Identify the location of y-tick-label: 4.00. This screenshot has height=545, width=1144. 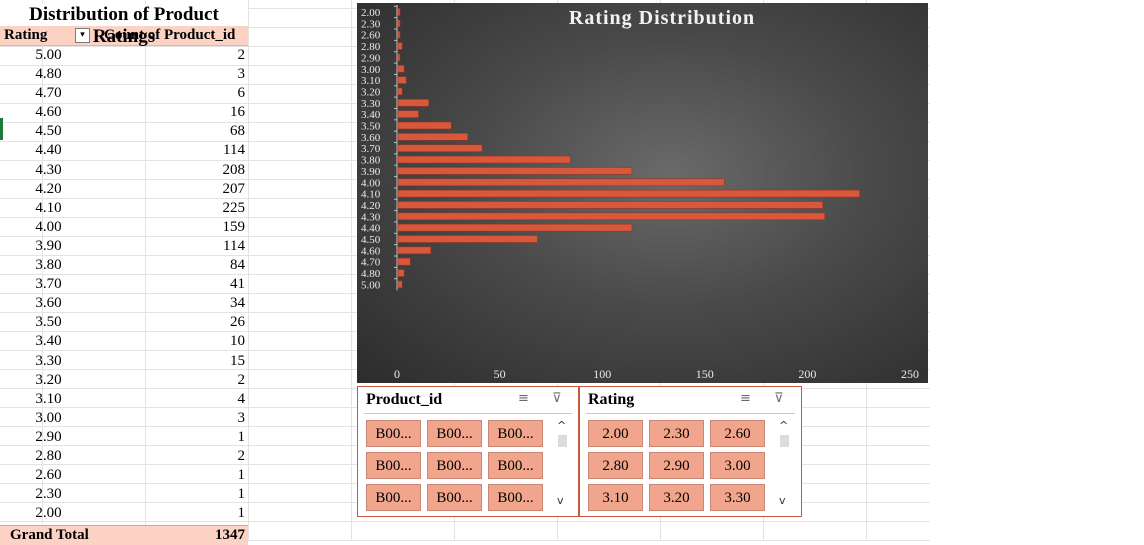
(371, 183).